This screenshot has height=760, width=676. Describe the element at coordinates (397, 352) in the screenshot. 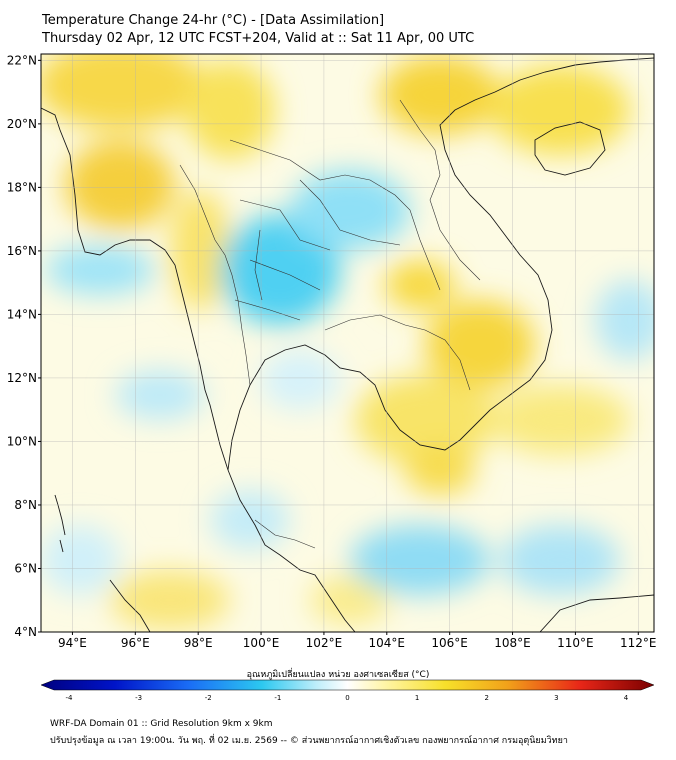

I see `border-cambodia` at that location.